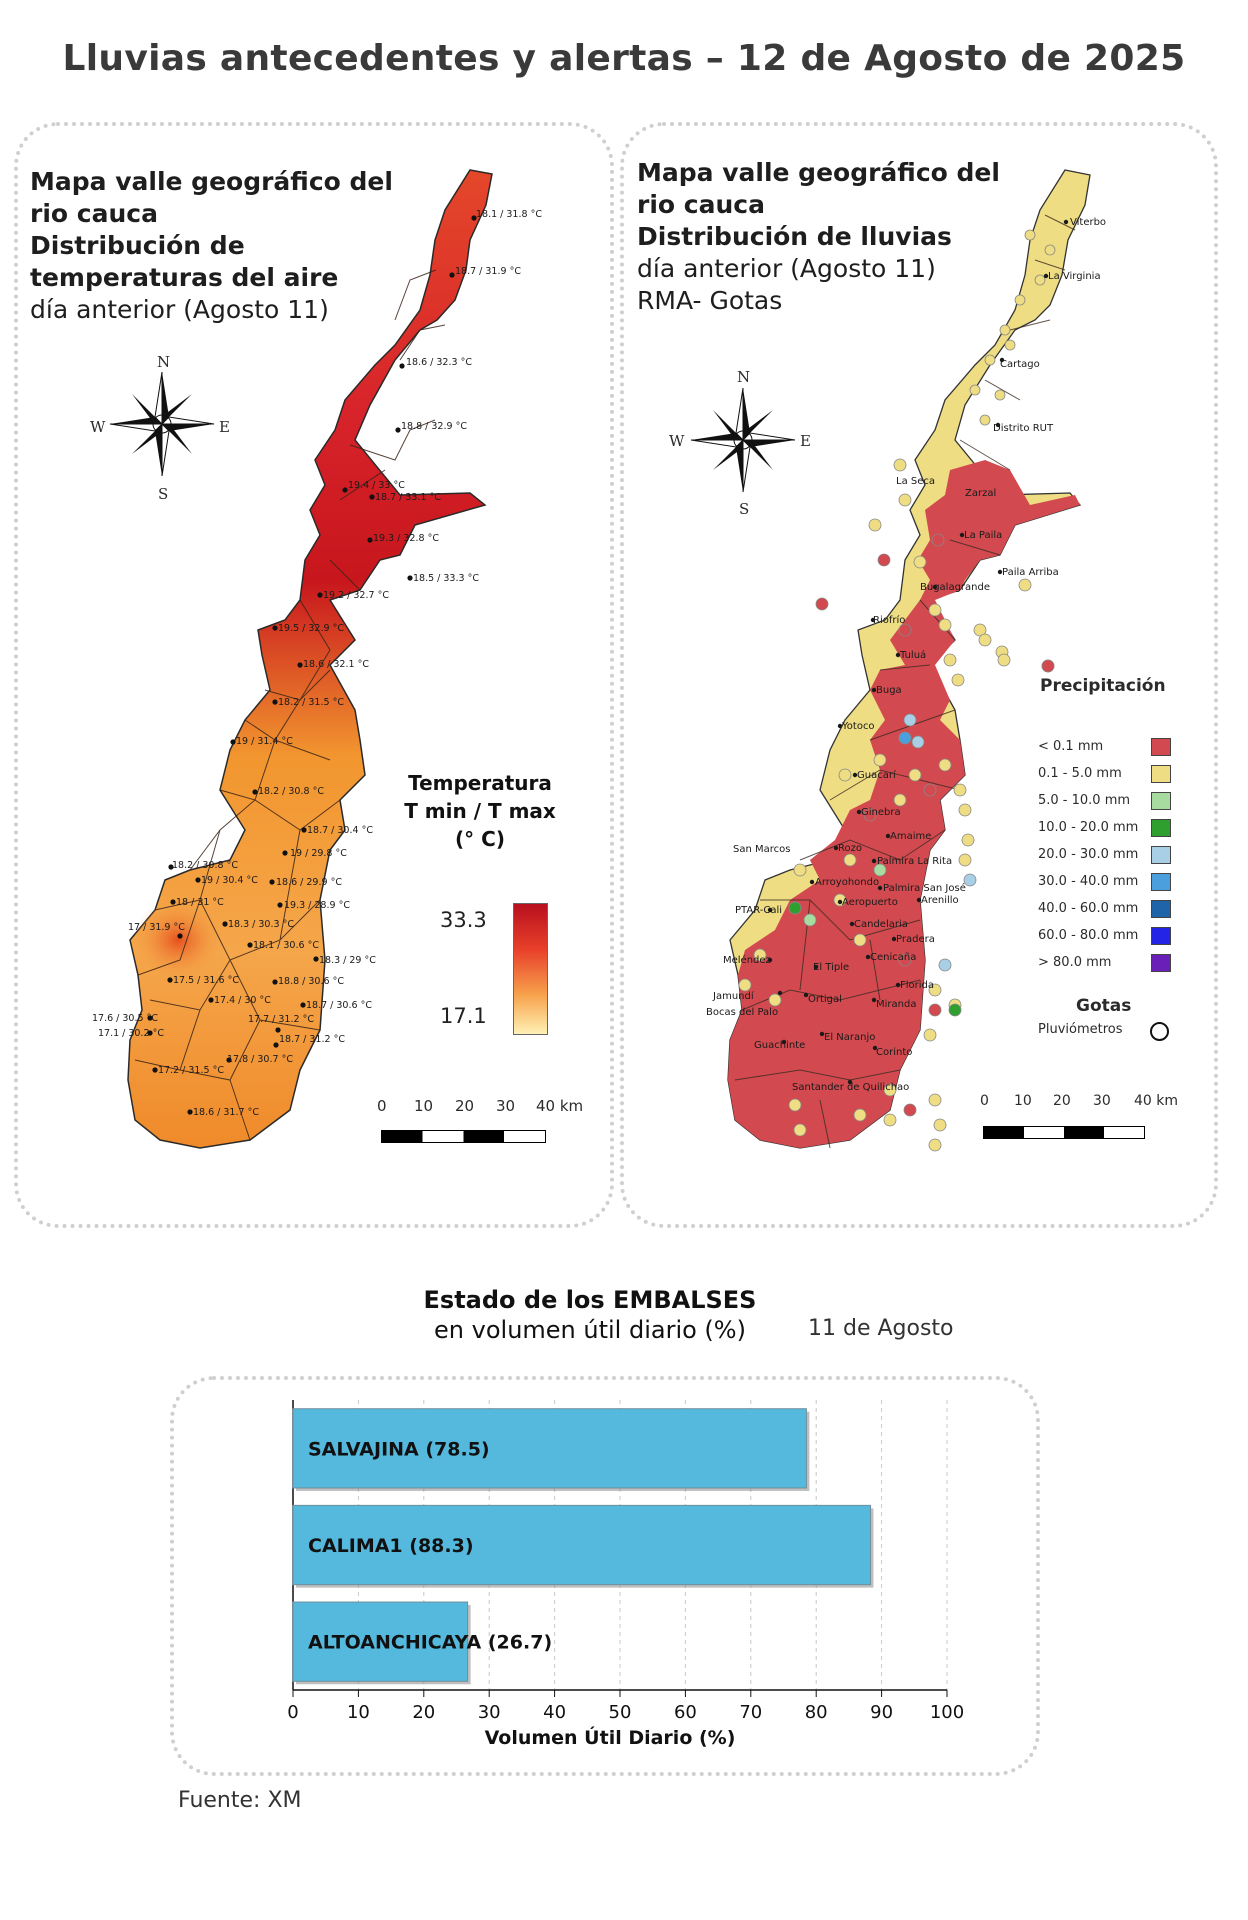  I want to click on temperature-hotspot, so click(178, 940).